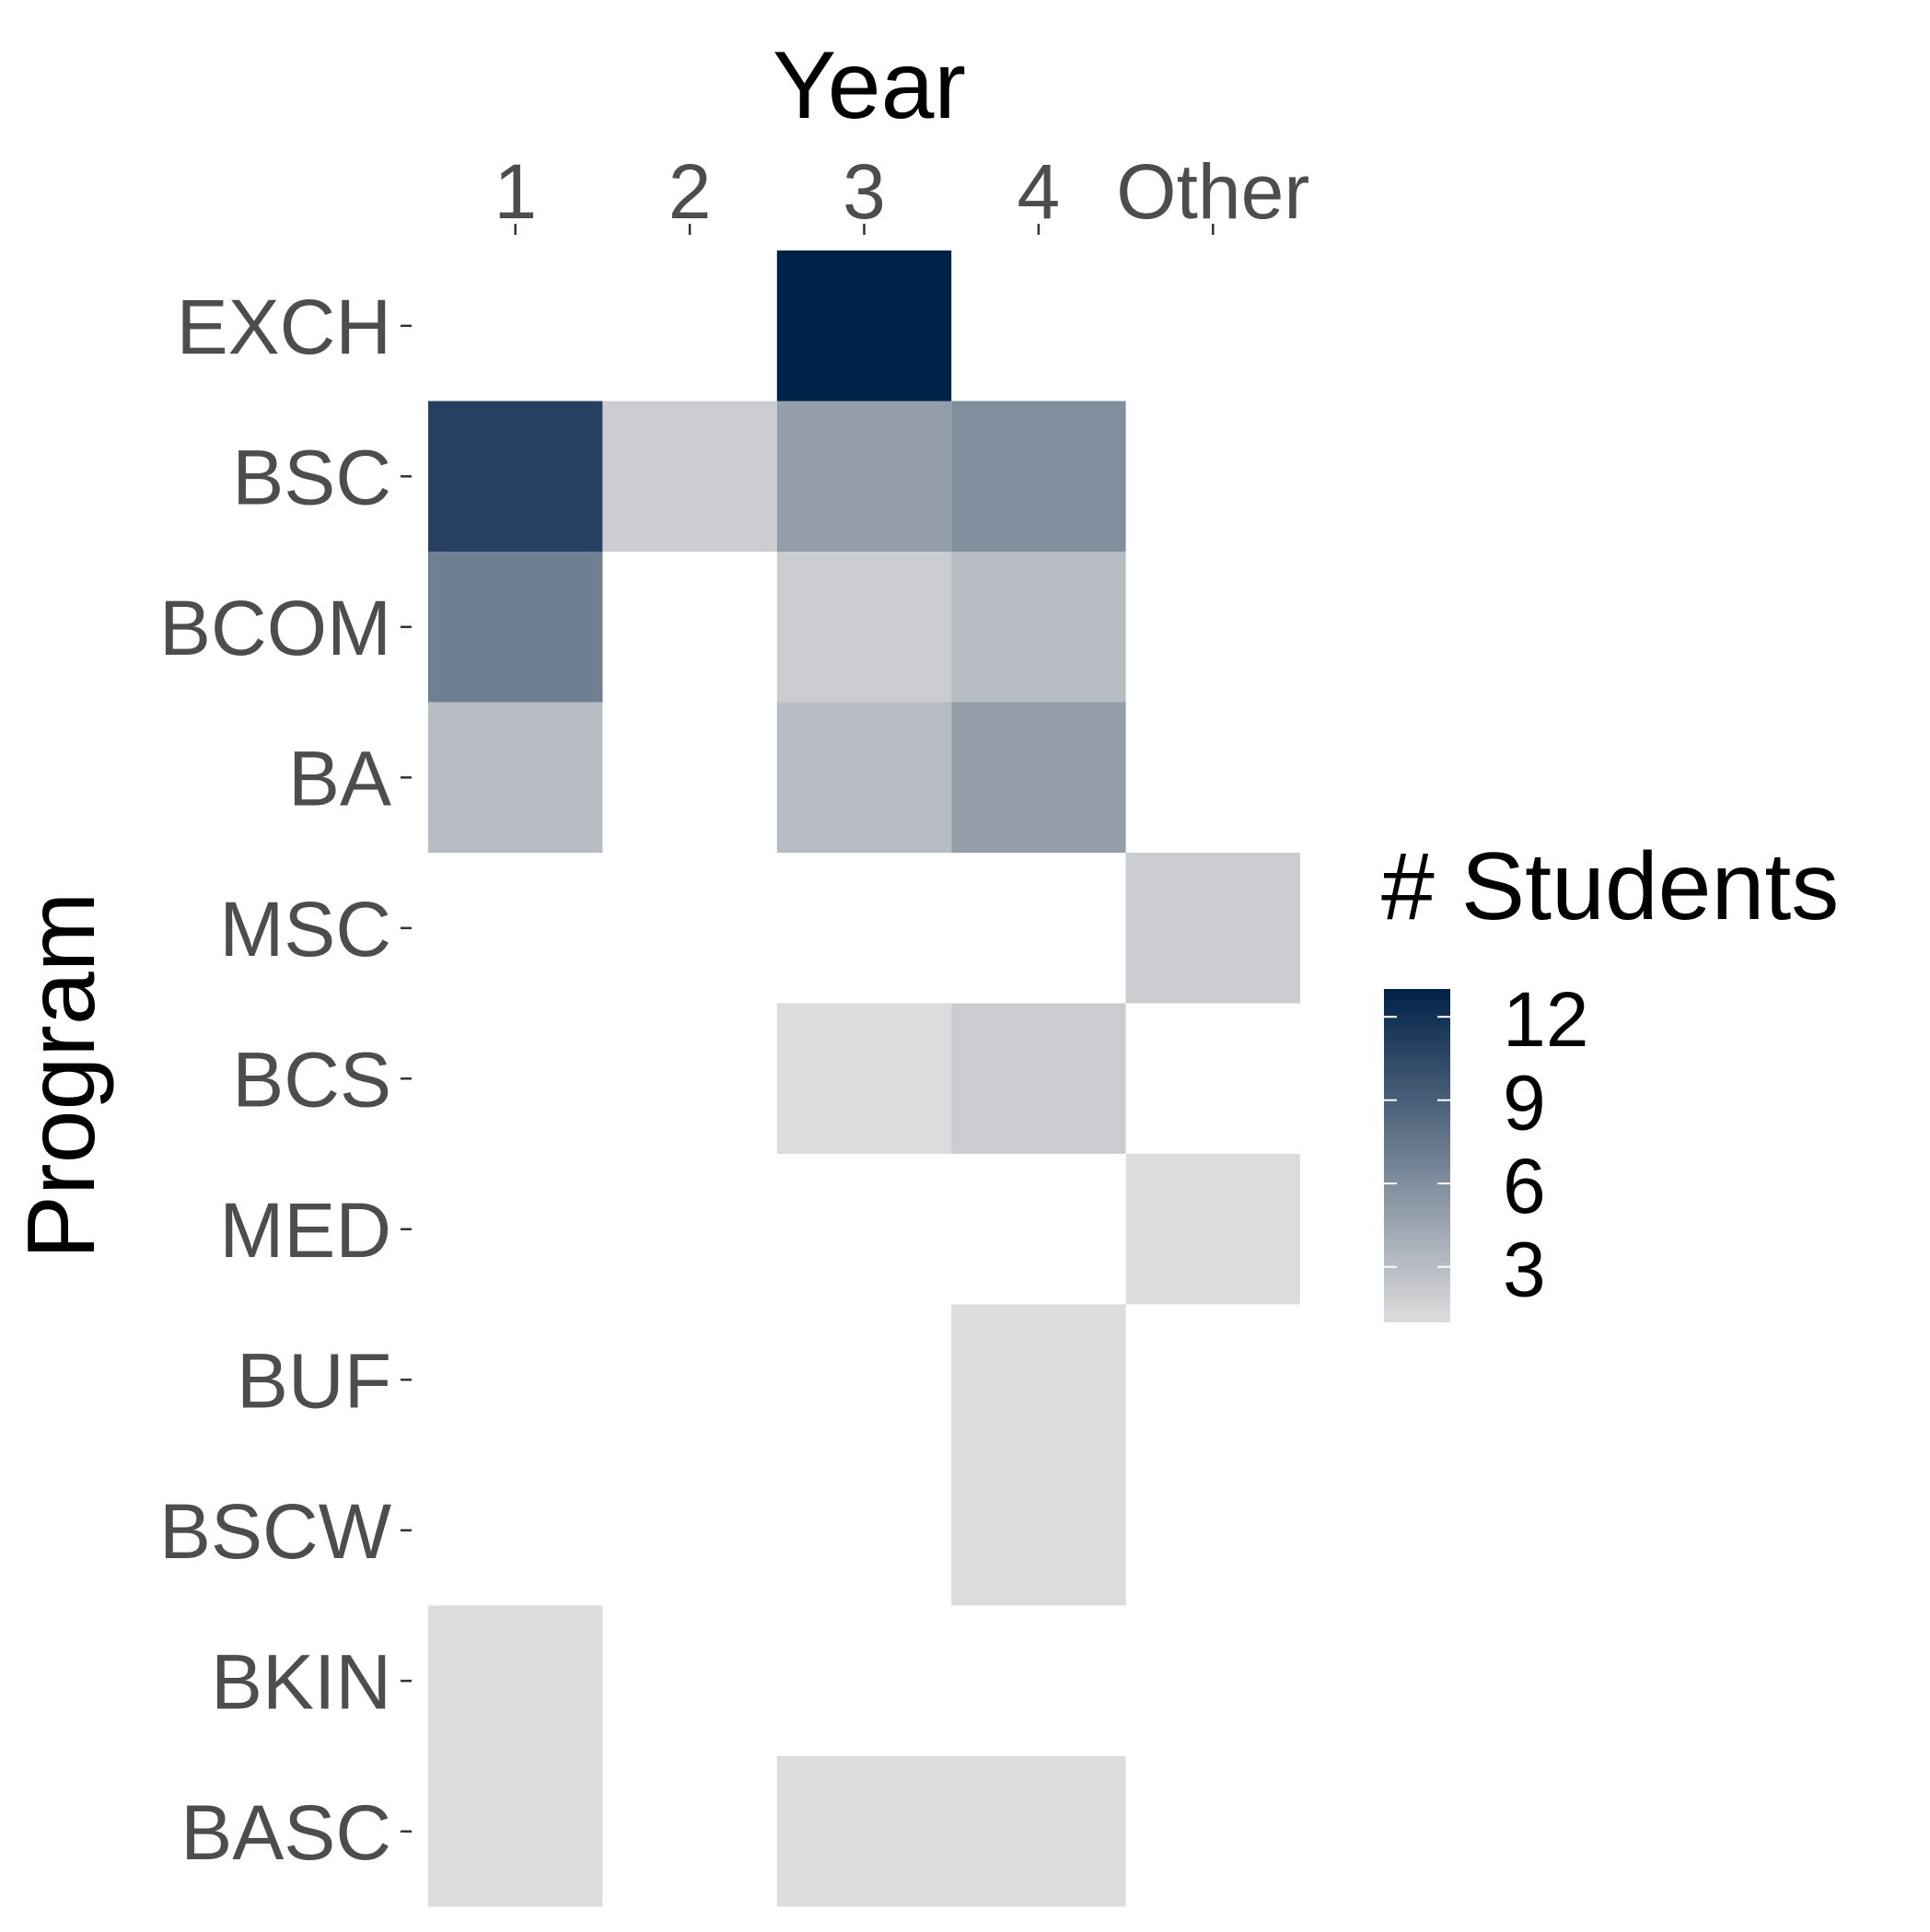 The height and width of the screenshot is (1932, 1930). Describe the element at coordinates (311, 1079) in the screenshot. I see `y-tick-label: BCS` at that location.